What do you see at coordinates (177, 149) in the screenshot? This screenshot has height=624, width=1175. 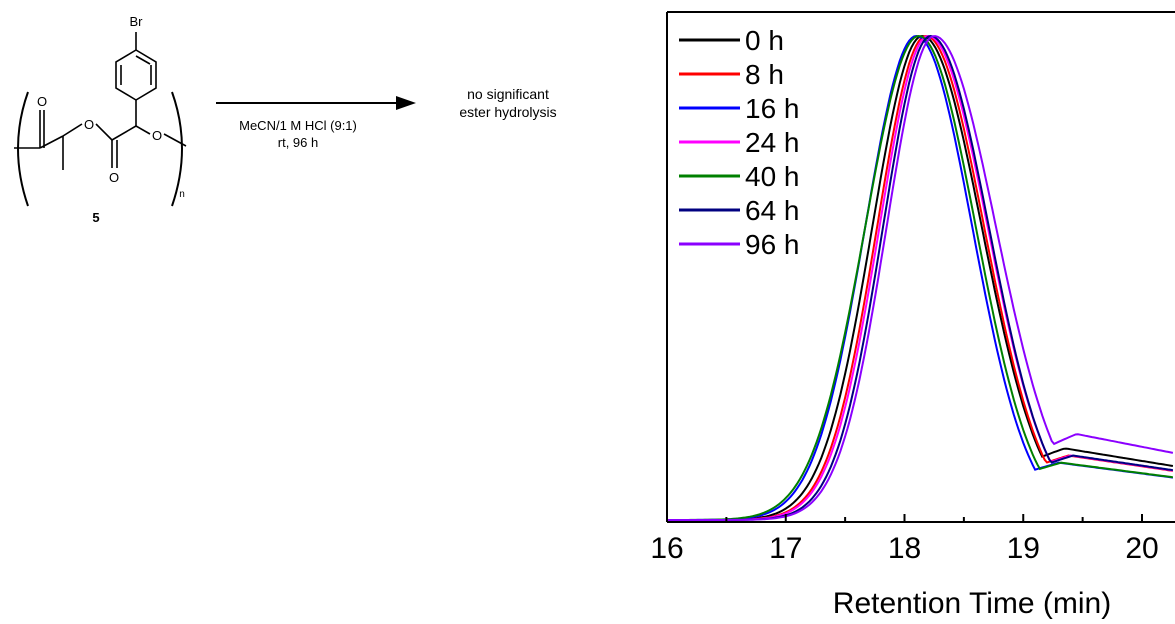 I see `right-bracket` at bounding box center [177, 149].